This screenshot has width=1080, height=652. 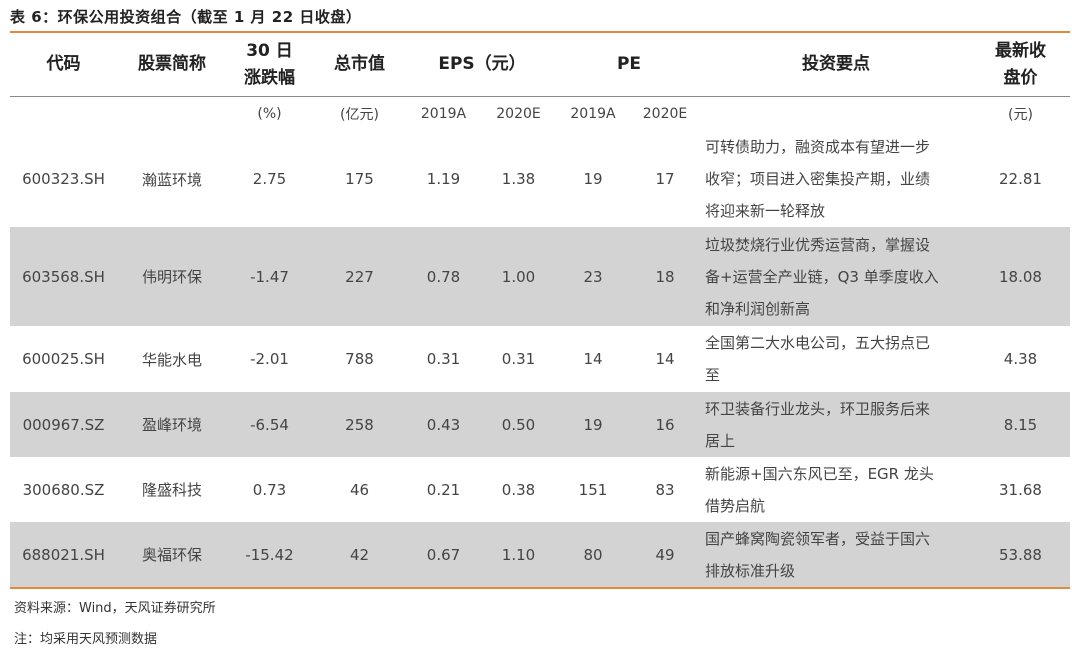 I want to click on cell-points: 全国第二大水电公司，五大拐点已 至, so click(x=818, y=359).